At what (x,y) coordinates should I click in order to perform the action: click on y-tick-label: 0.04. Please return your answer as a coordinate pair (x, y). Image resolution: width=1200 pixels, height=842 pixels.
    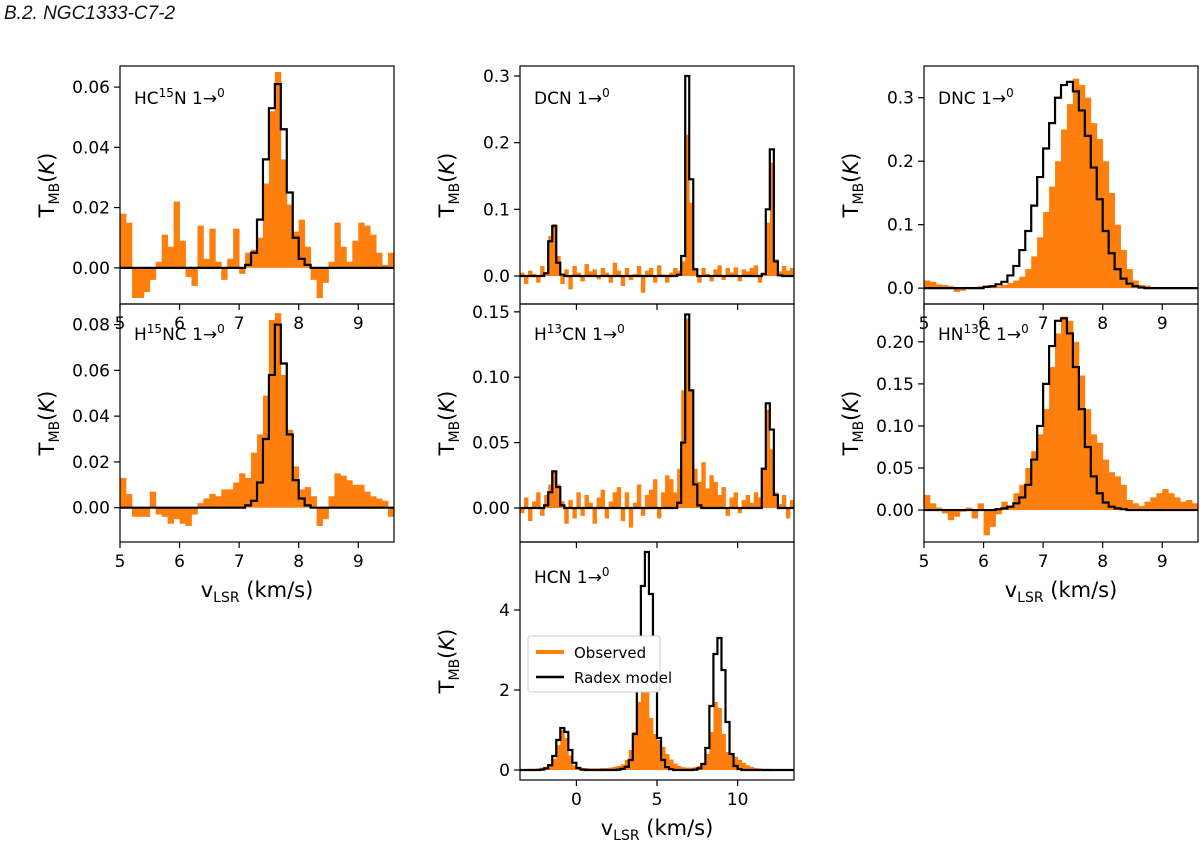
    Looking at the image, I should click on (91, 417).